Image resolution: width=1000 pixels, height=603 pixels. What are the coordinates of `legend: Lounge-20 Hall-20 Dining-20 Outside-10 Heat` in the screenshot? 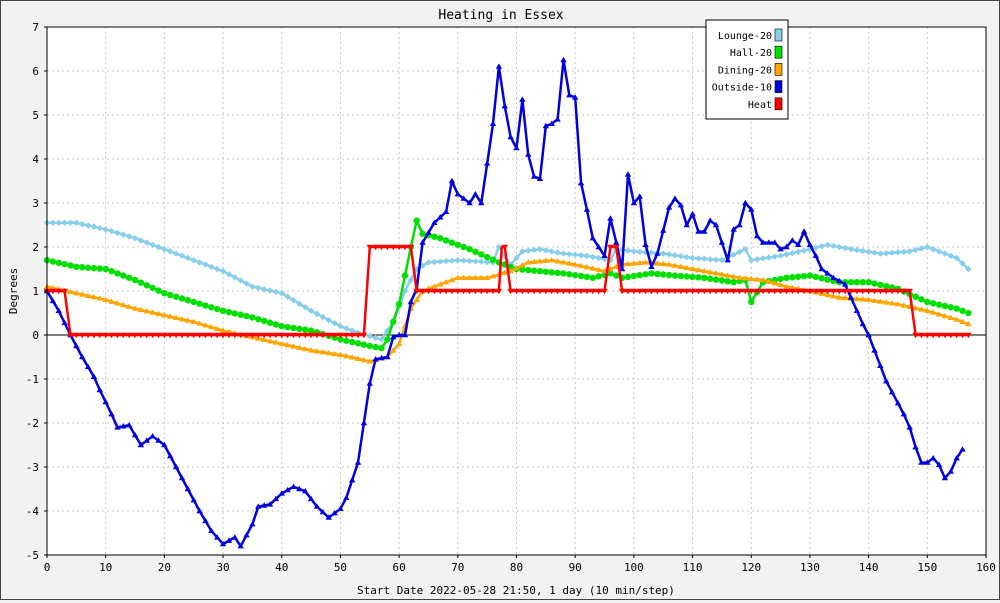 It's located at (747, 69).